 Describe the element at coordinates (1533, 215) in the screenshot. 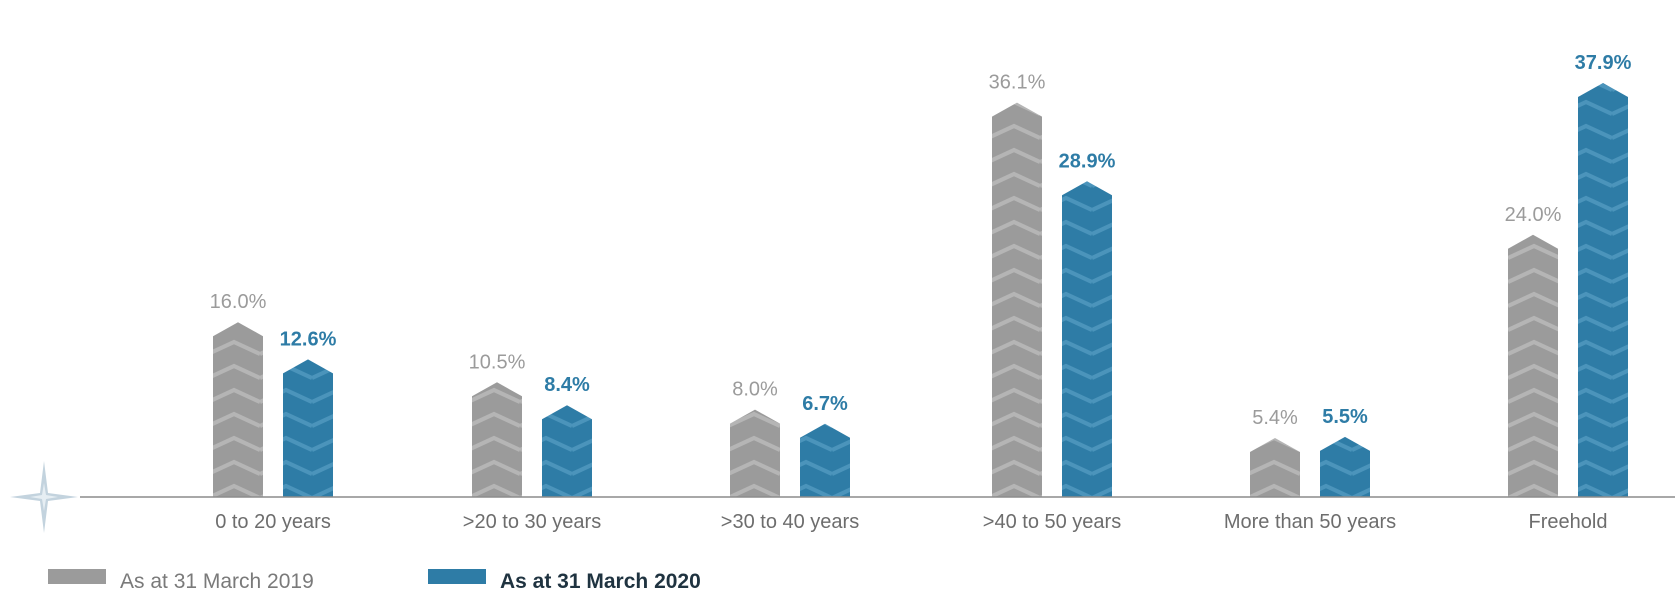

I see `value-label-2019-5: 24.0%` at that location.